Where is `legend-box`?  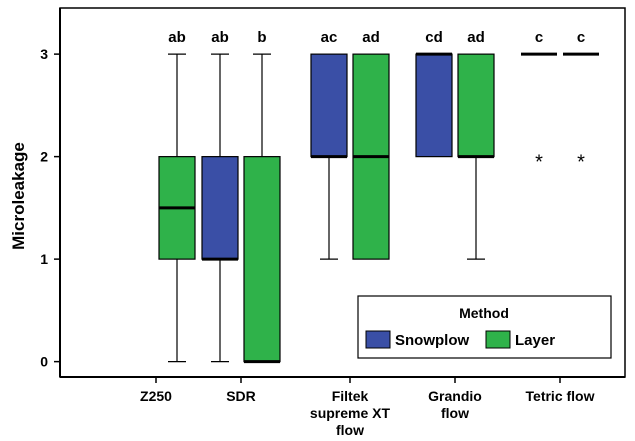 legend-box is located at coordinates (484, 327).